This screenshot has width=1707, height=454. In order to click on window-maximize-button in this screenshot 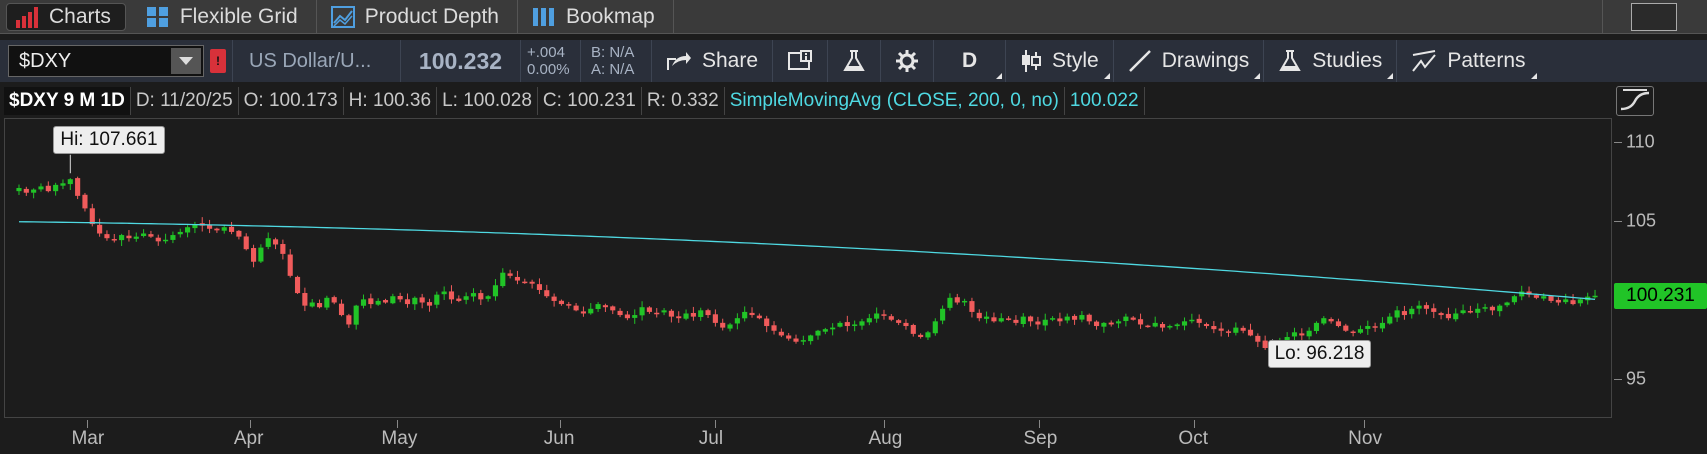, I will do `click(1654, 16)`.